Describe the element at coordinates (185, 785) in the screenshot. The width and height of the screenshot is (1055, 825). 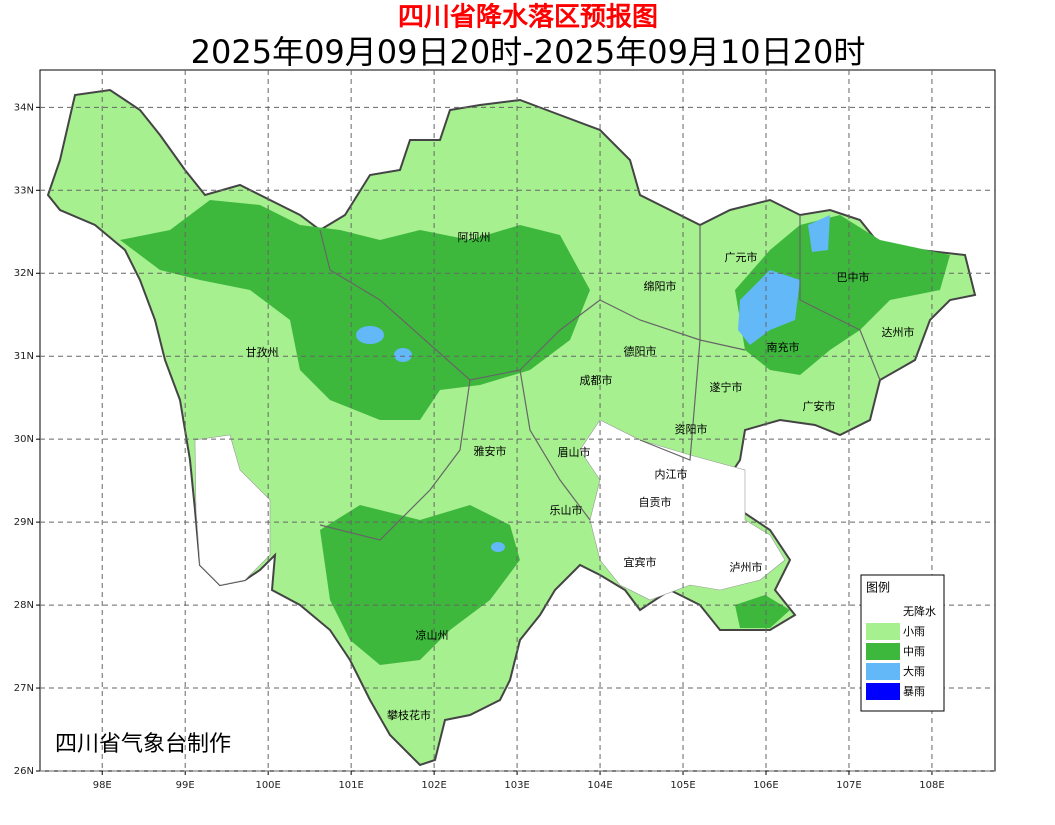
I see `x-tick-label: 99E` at that location.